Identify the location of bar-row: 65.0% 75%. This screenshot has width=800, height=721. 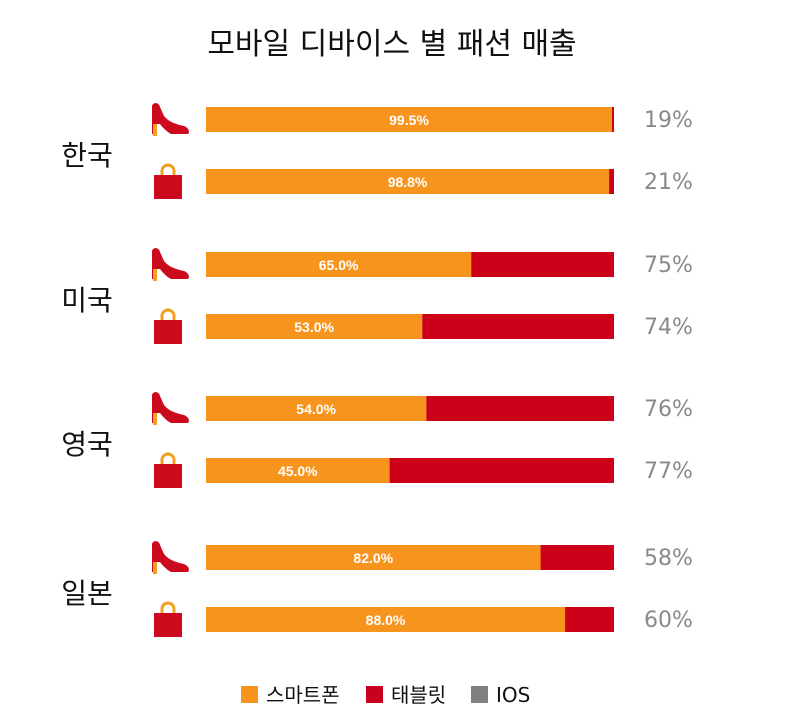
(422, 264).